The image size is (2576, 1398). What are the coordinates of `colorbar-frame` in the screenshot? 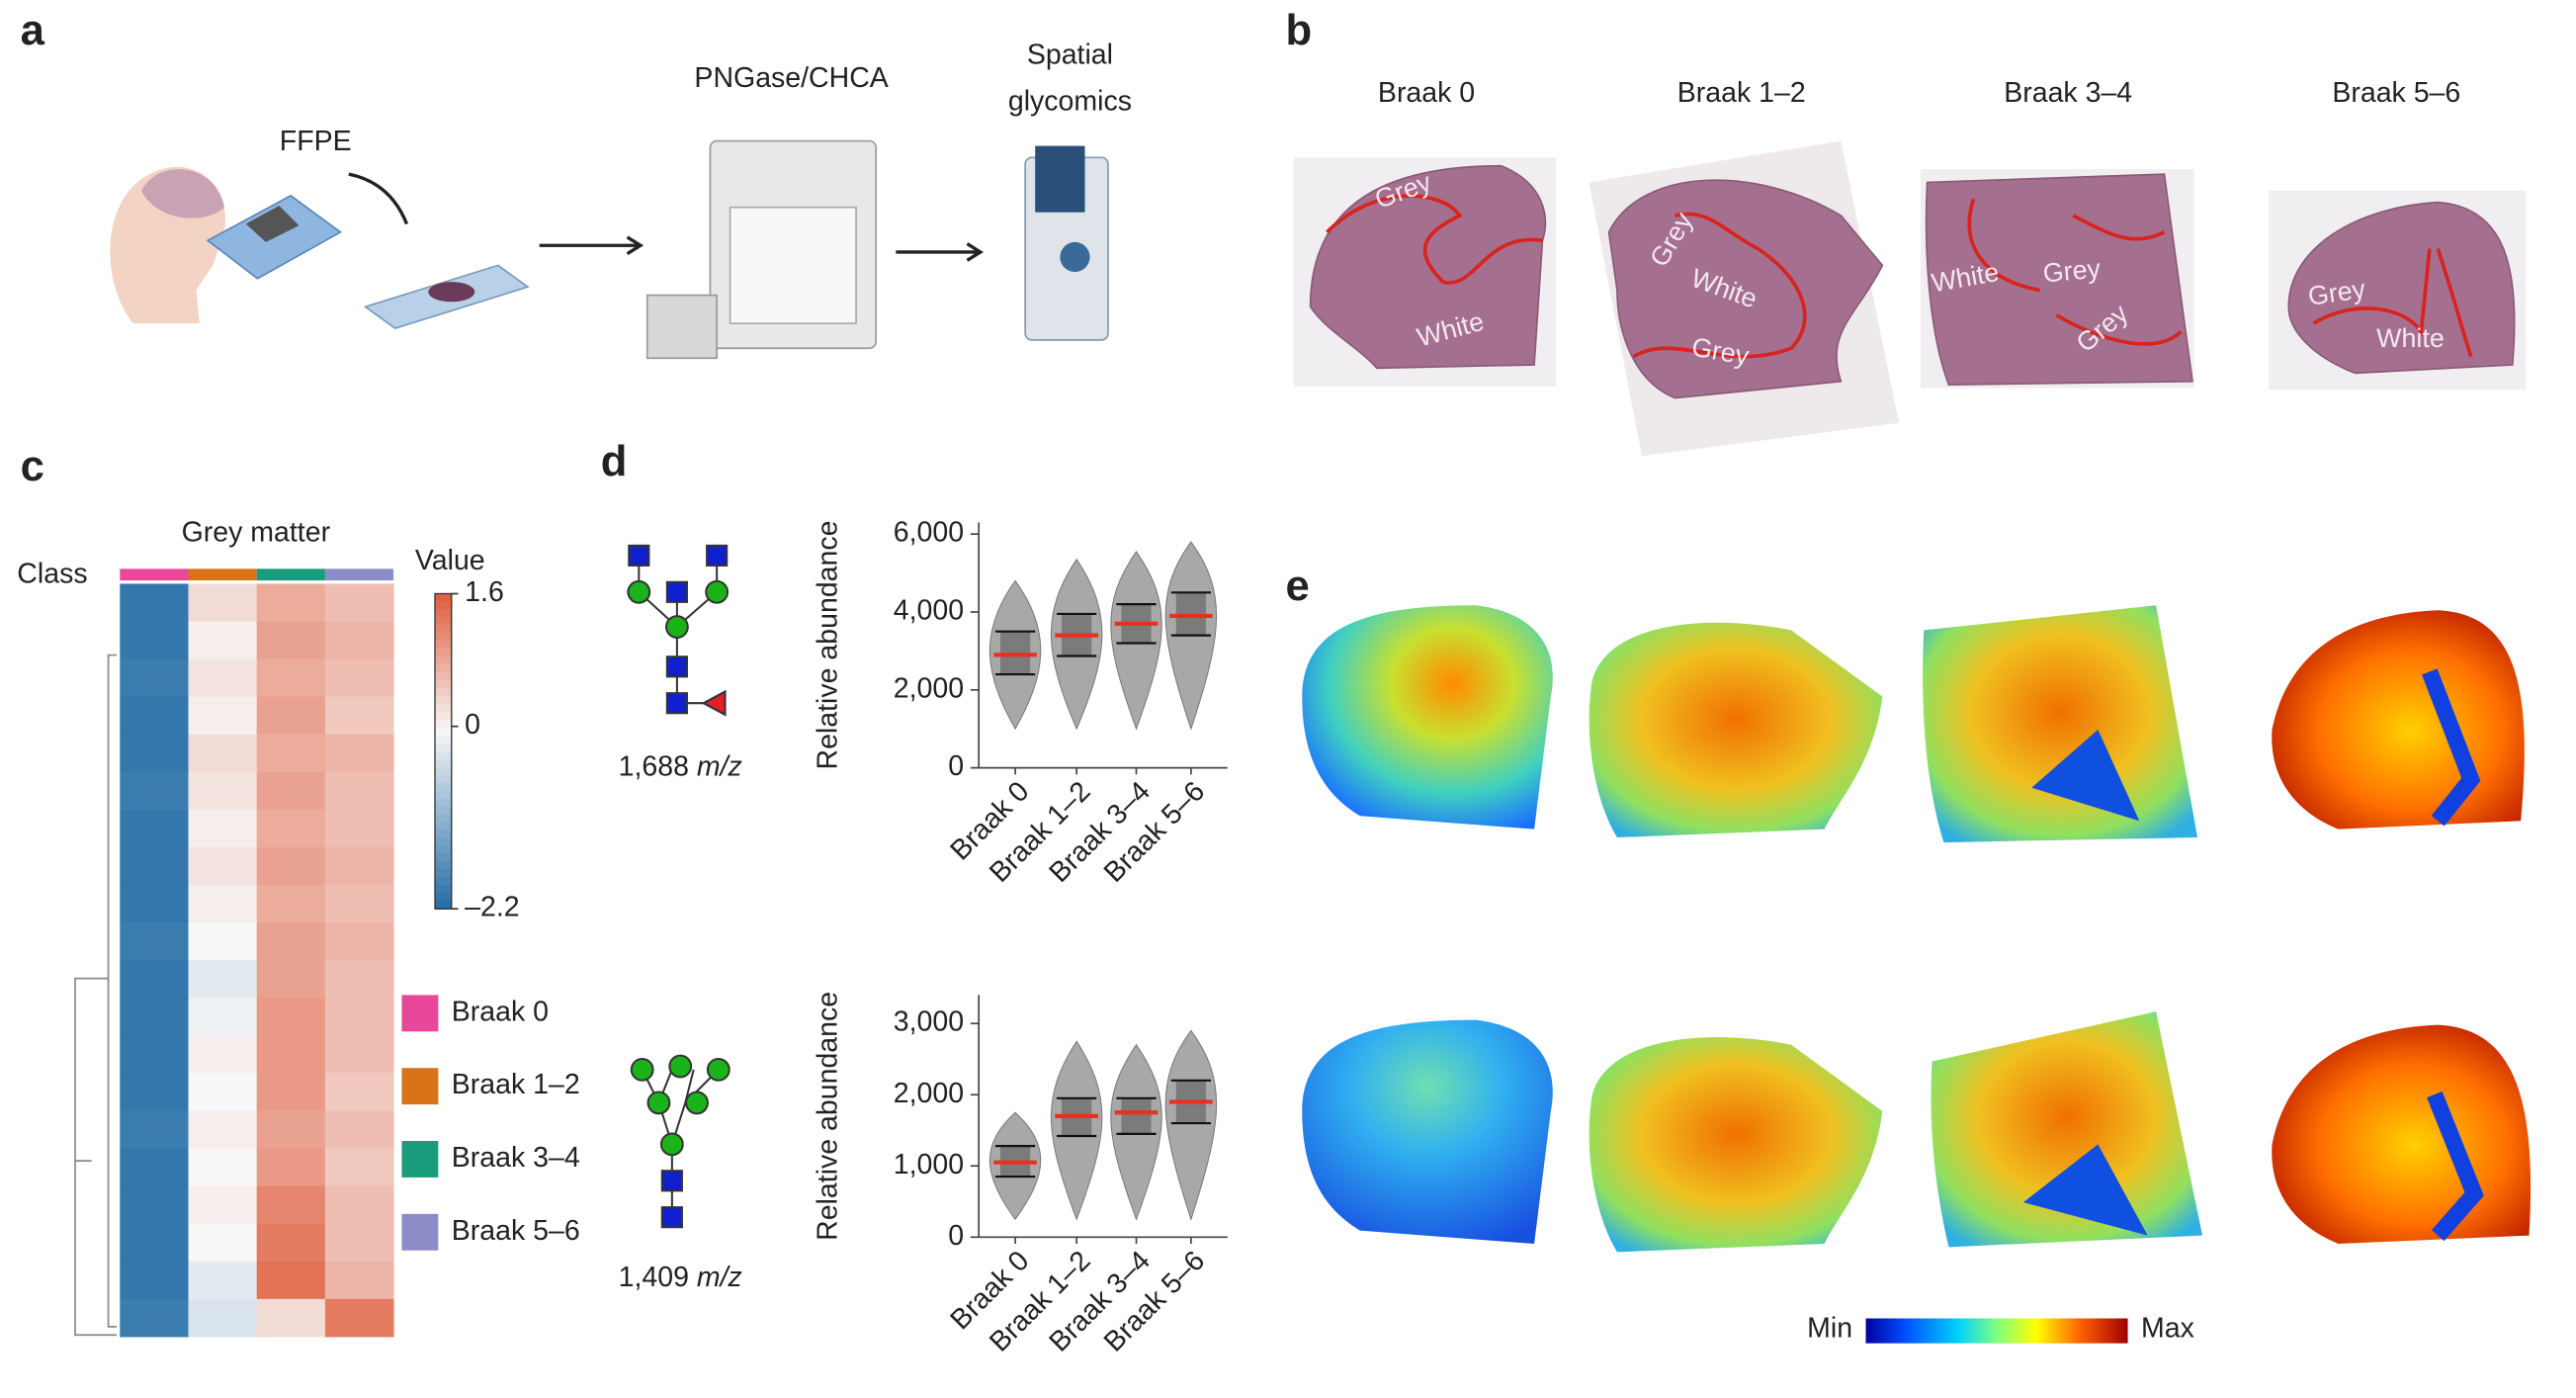 It's located at (443, 751).